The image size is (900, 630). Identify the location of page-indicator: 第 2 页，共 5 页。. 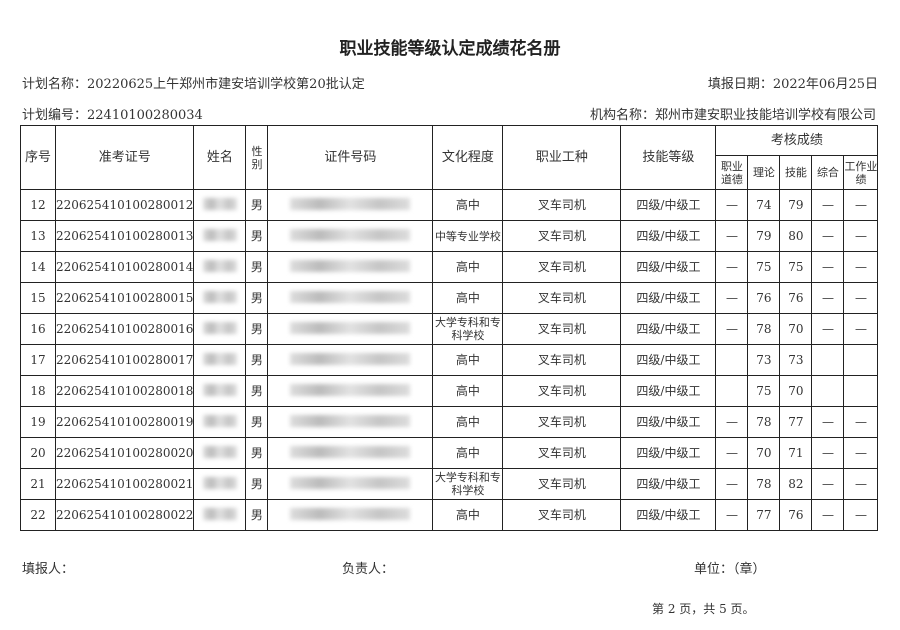
(703, 609).